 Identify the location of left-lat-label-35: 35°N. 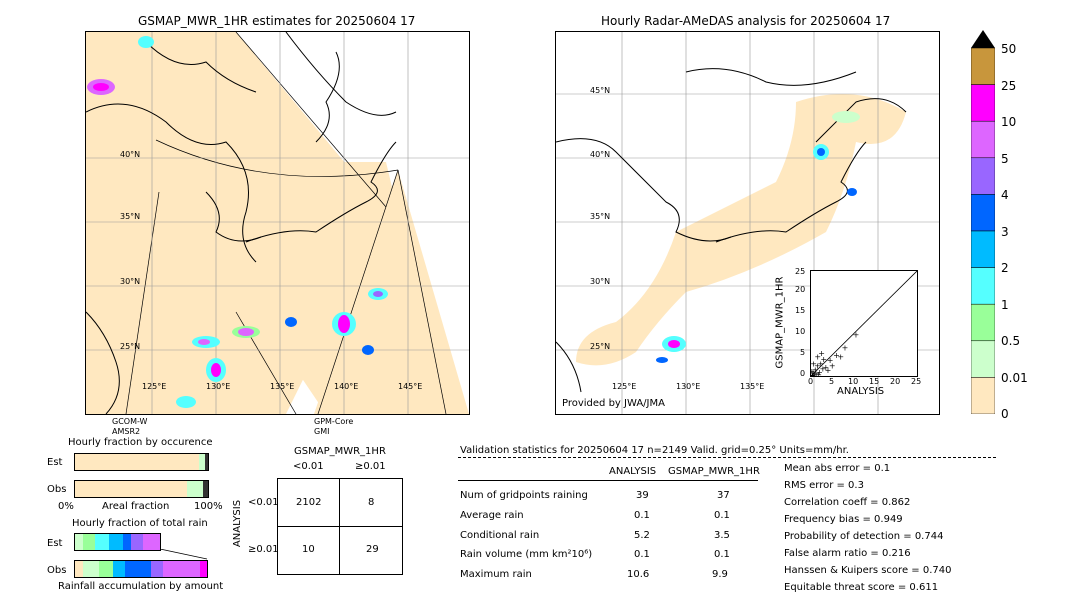
(130, 216).